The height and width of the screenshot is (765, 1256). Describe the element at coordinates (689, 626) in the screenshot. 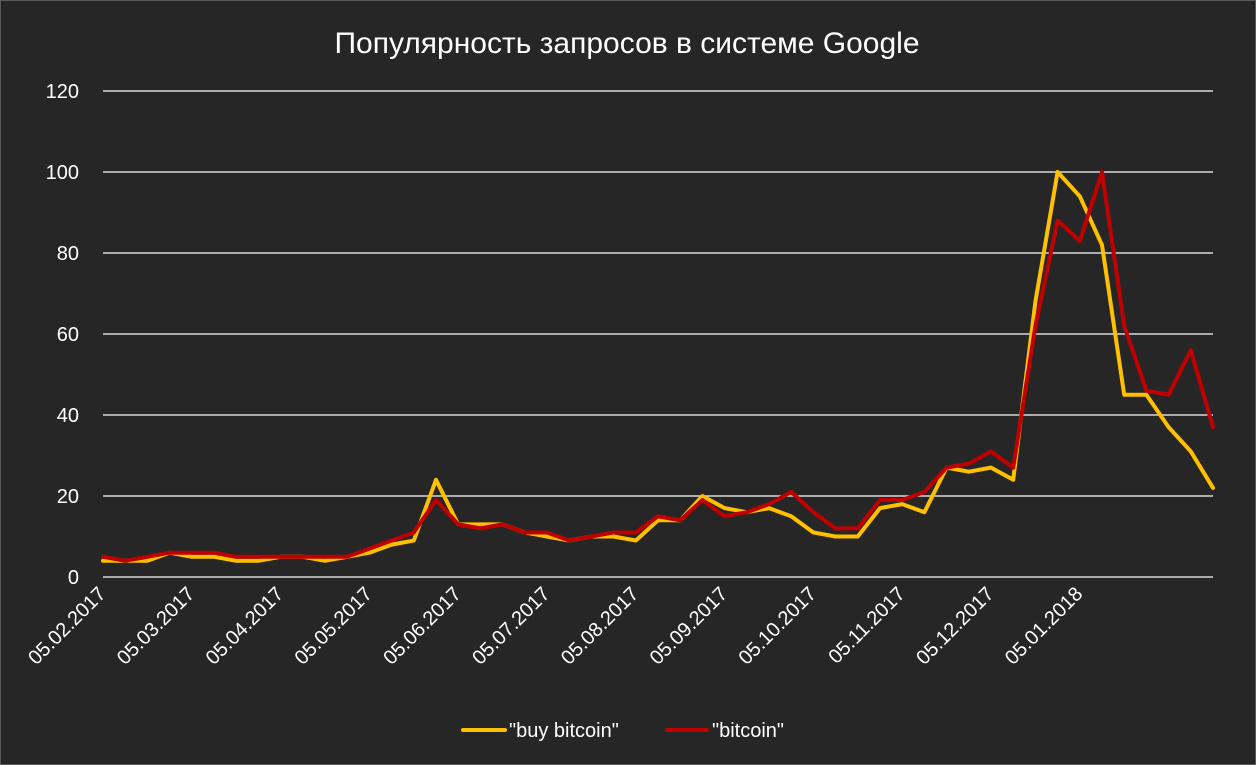

I see `x-tick-label: 05.09.2017` at that location.